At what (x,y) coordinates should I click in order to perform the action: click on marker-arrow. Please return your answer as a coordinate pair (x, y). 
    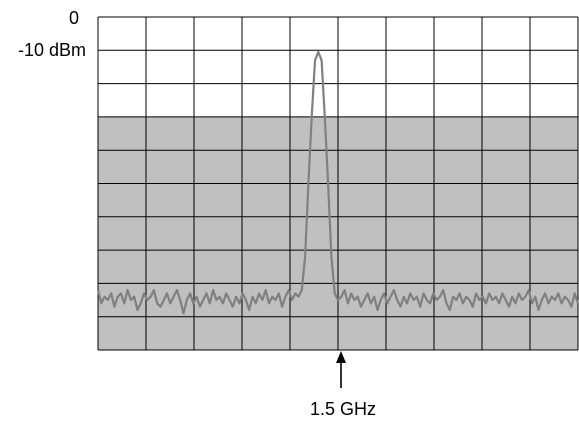
    Looking at the image, I should click on (341, 369).